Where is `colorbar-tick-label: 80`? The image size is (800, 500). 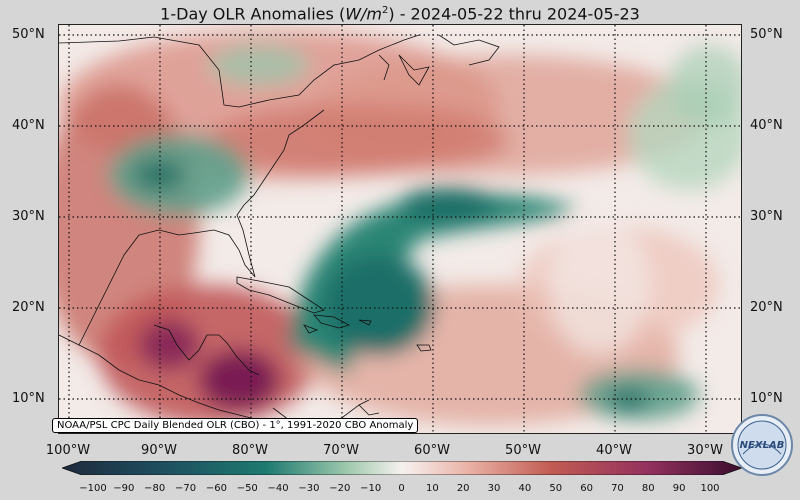
colorbar-tick-label: 80 is located at coordinates (648, 488).